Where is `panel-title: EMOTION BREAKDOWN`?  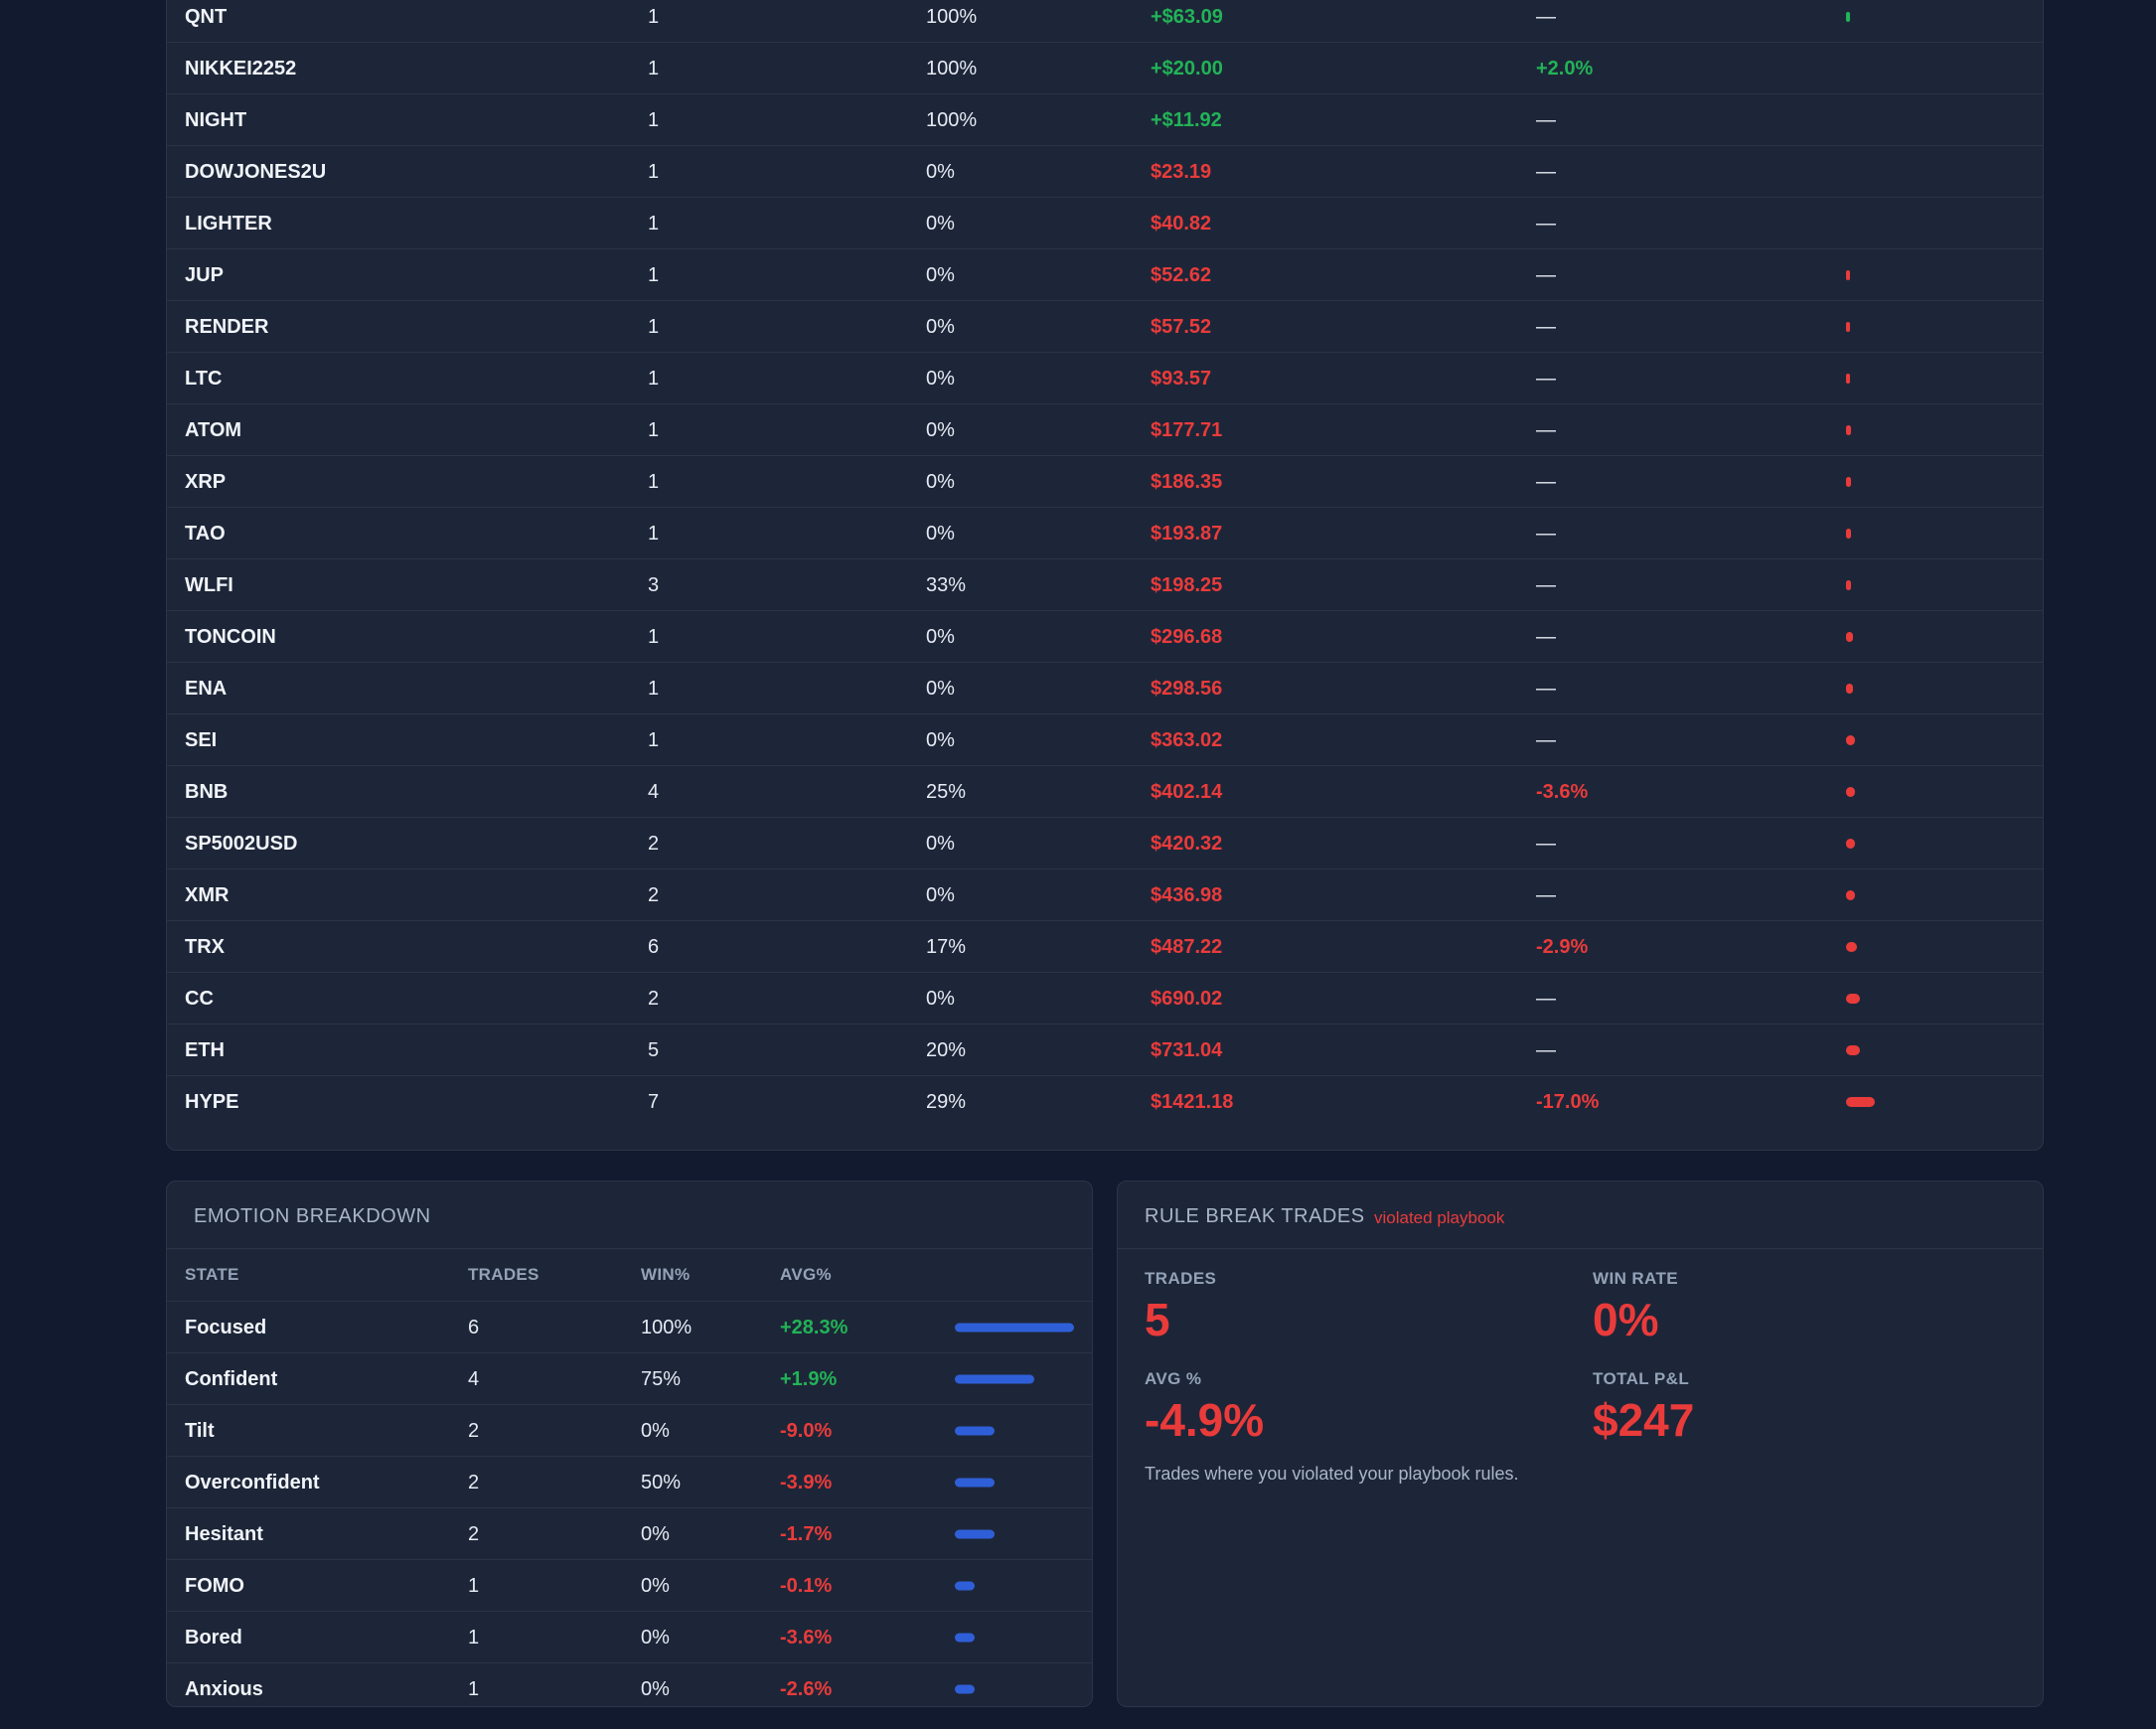 panel-title: EMOTION BREAKDOWN is located at coordinates (312, 1216).